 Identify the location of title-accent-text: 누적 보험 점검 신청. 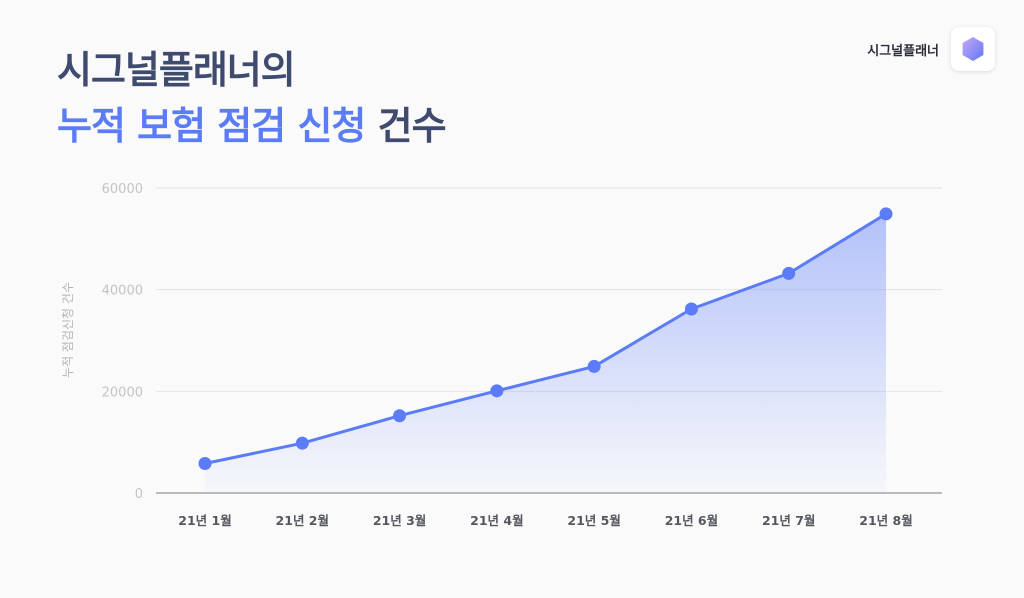
(211, 126).